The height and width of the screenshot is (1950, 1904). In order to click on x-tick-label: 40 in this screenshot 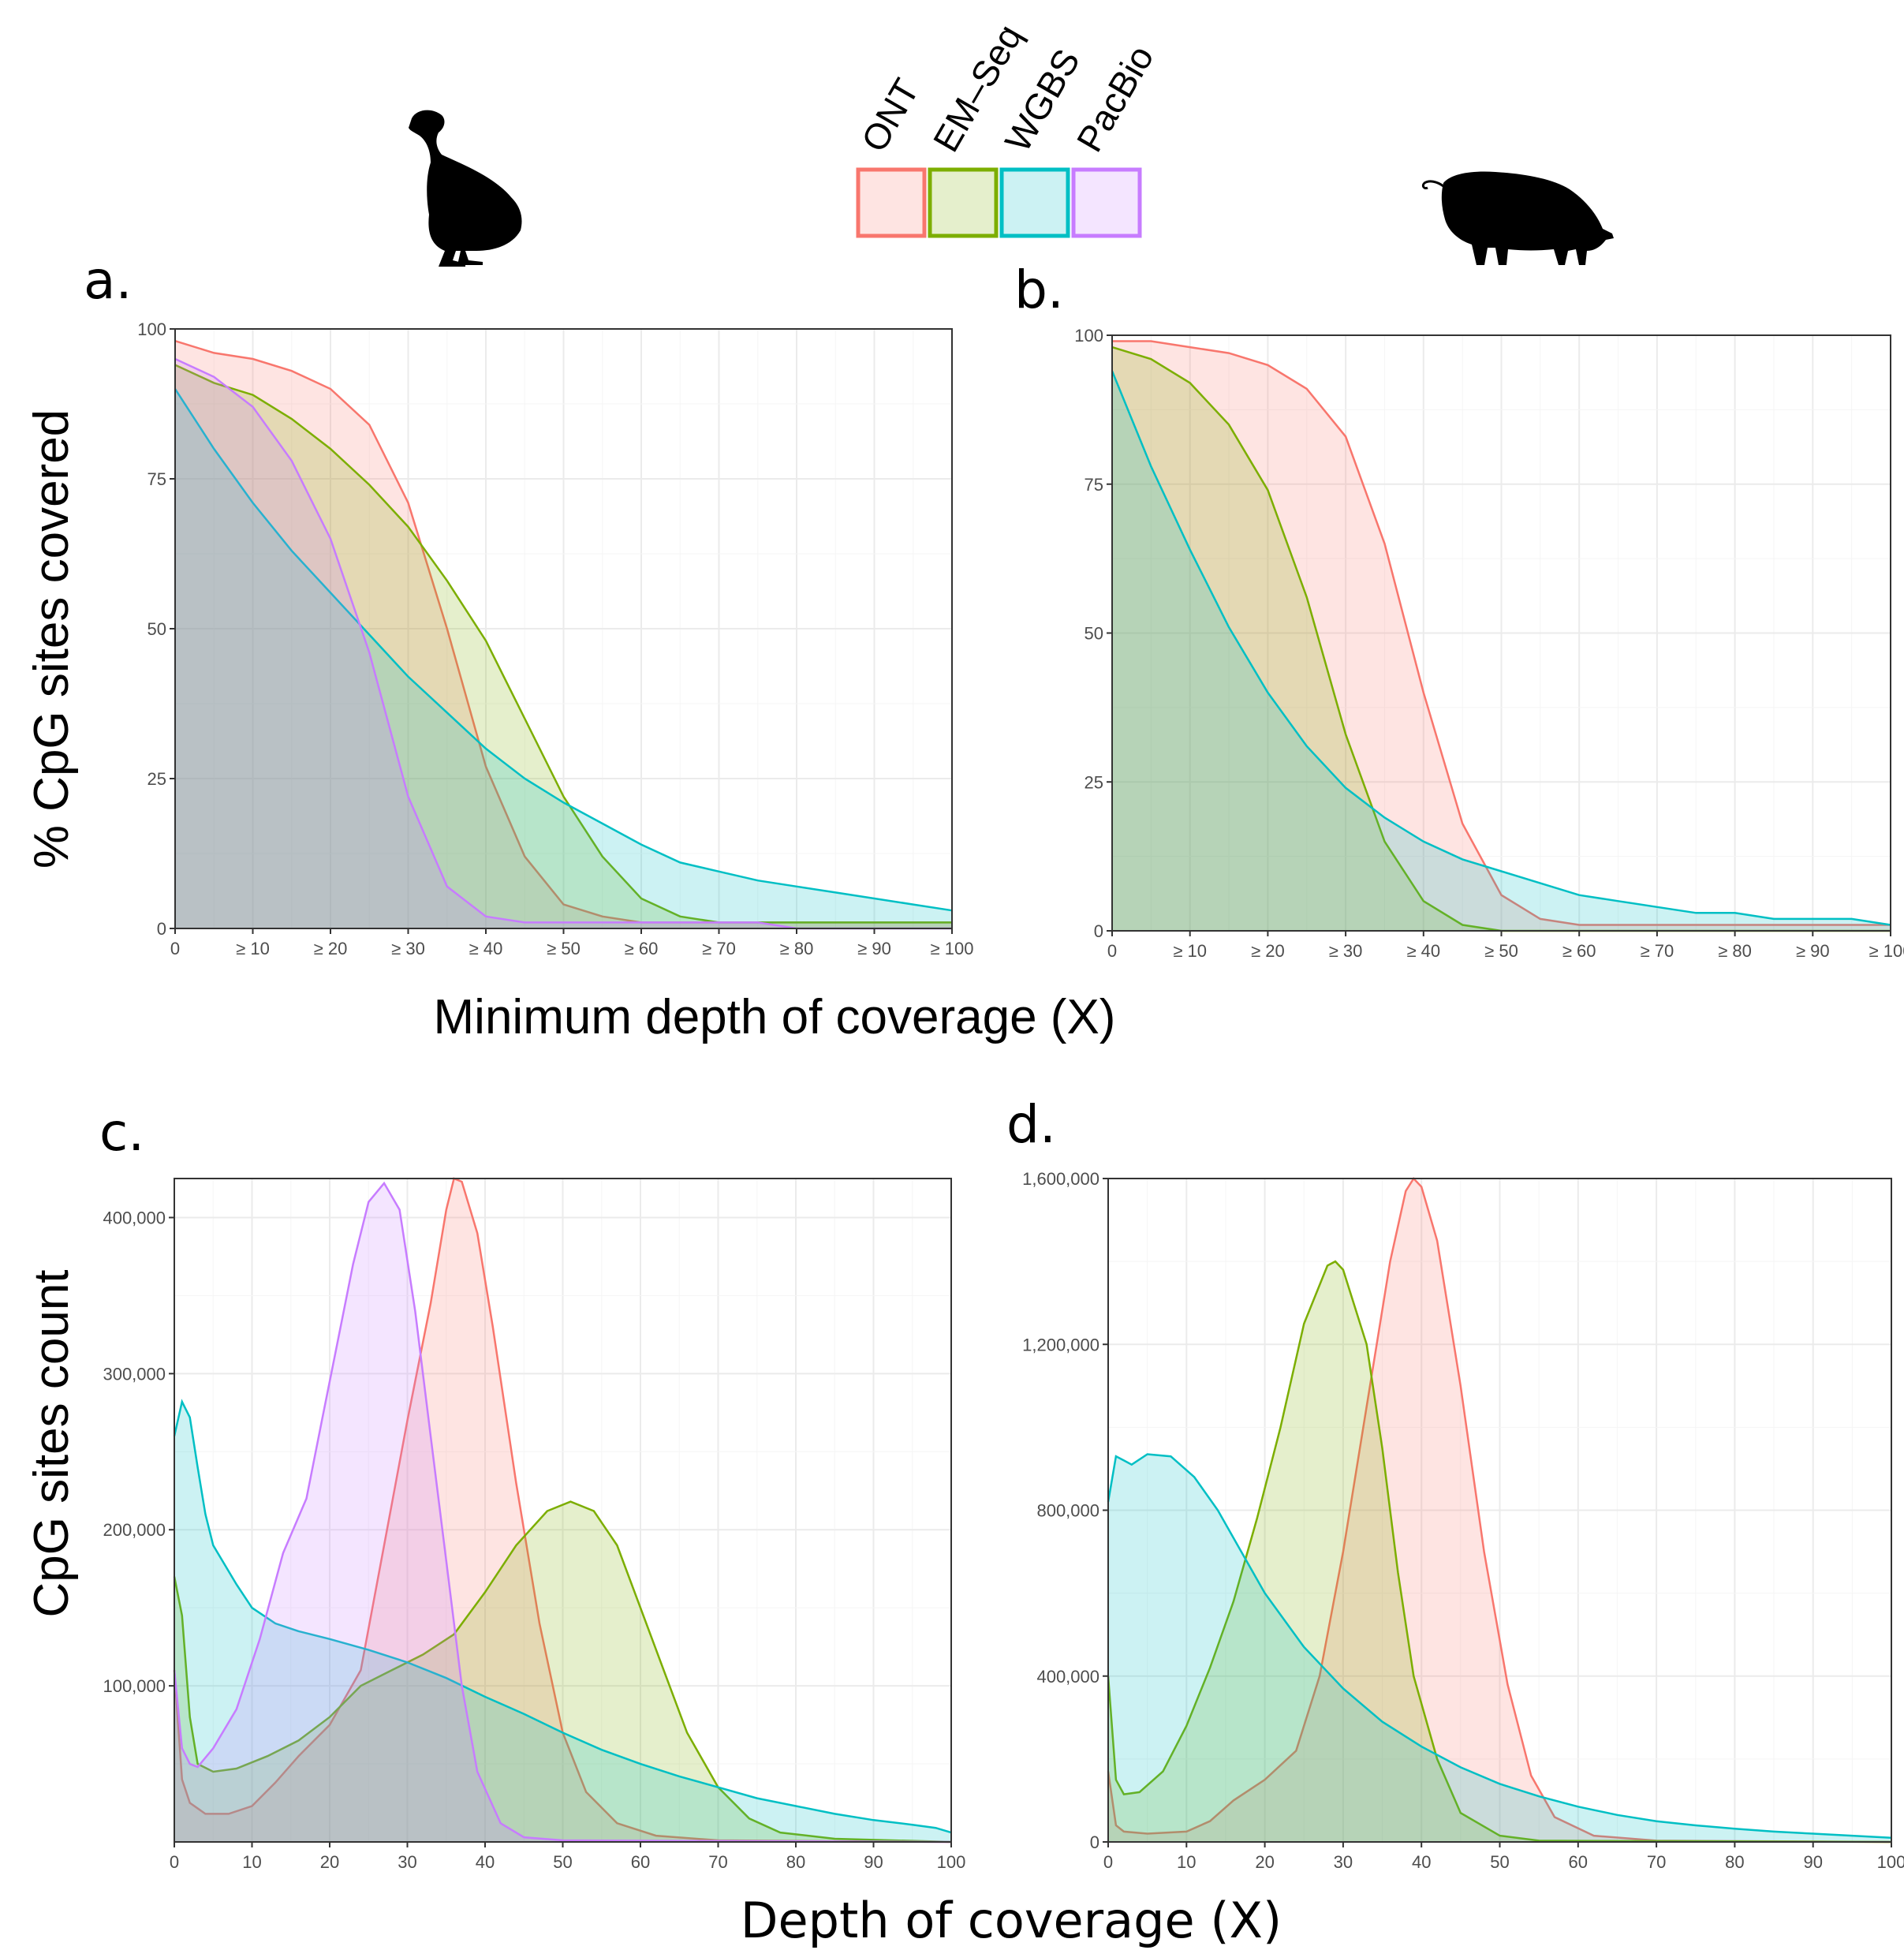, I will do `click(1421, 1862)`.